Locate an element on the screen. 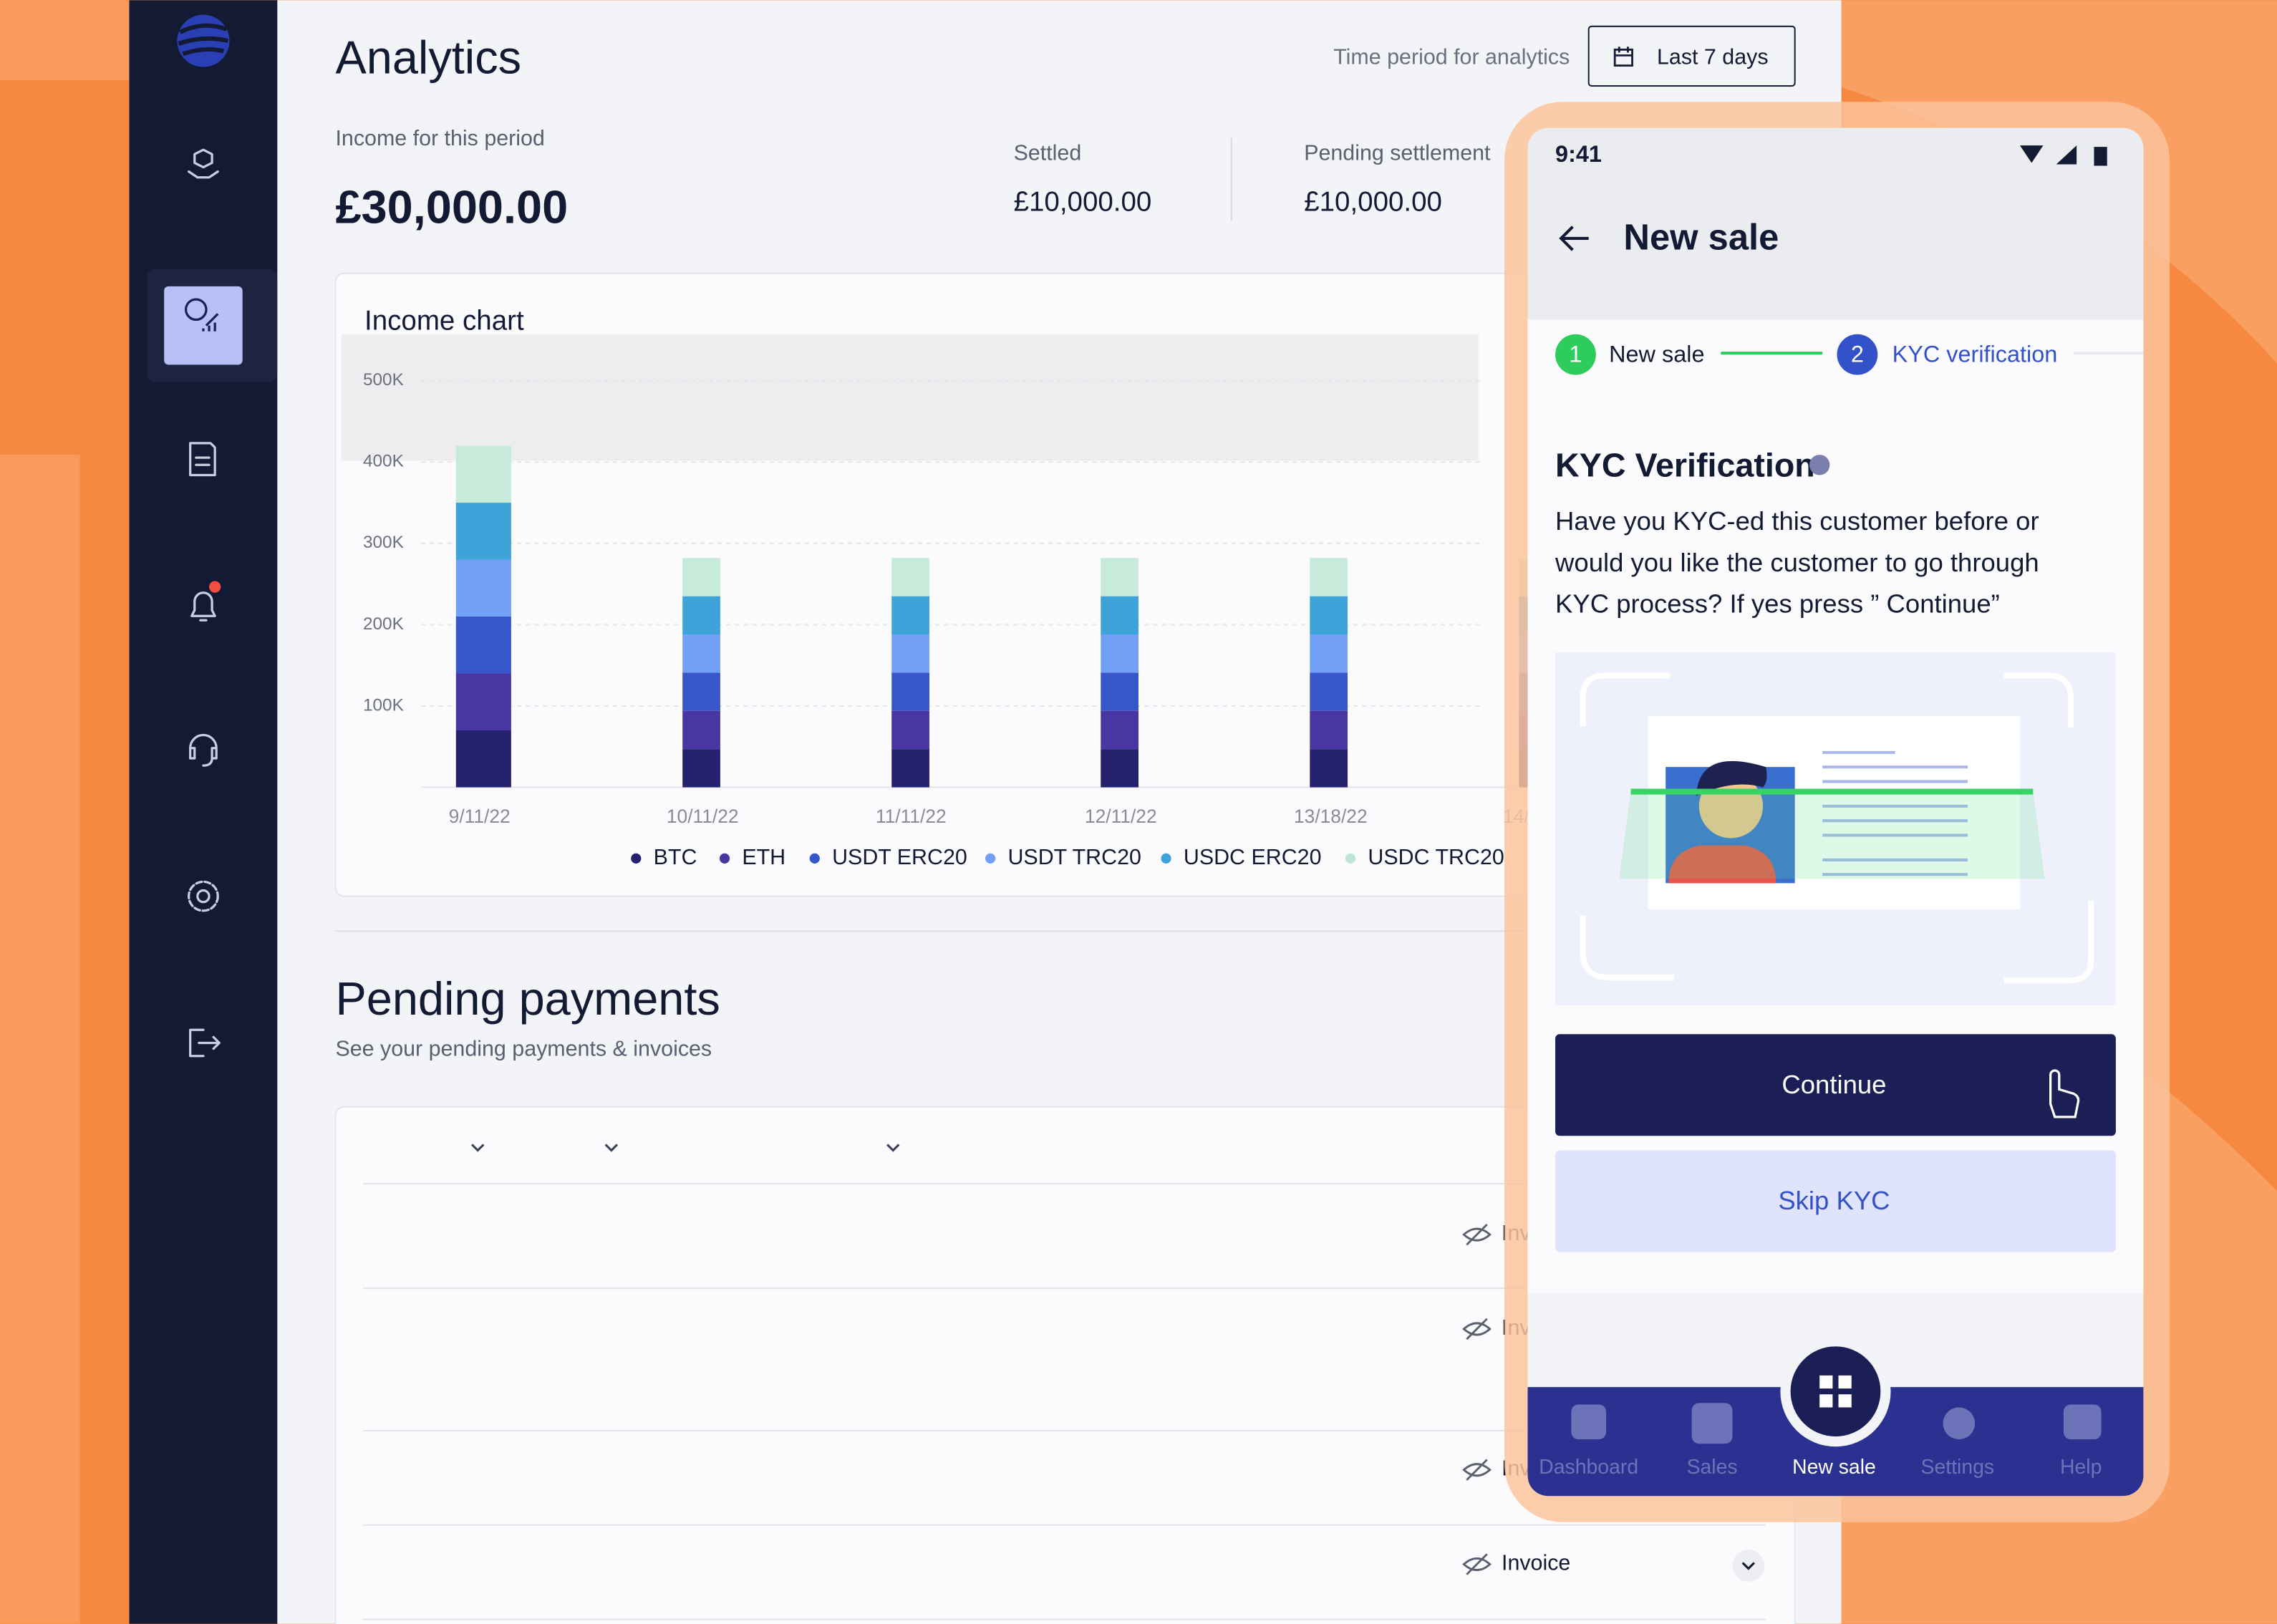 Image resolution: width=2277 pixels, height=1624 pixels. settled-label: Settled is located at coordinates (1048, 152).